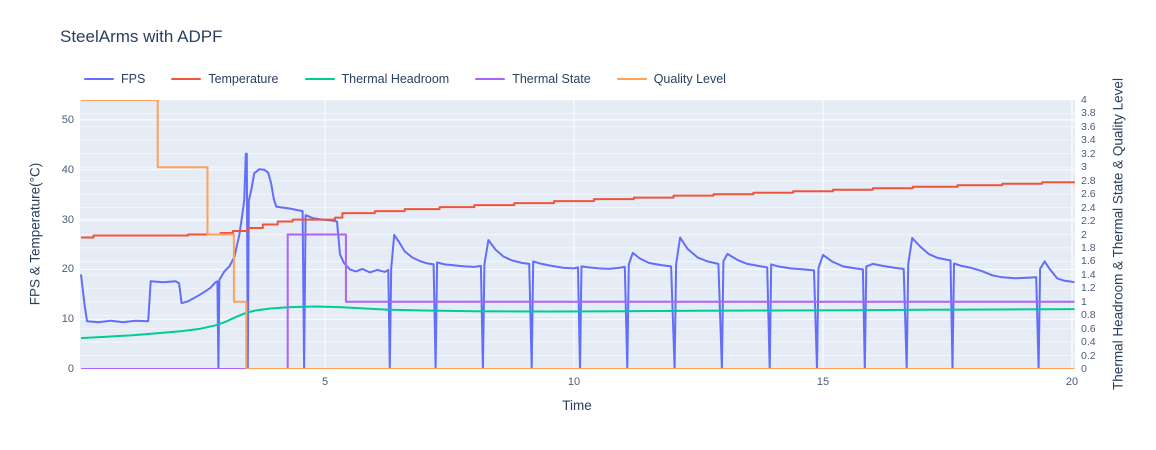 Image resolution: width=1156 pixels, height=450 pixels. What do you see at coordinates (1088, 247) in the screenshot?
I see `y-right-tick-label: 1.8` at bounding box center [1088, 247].